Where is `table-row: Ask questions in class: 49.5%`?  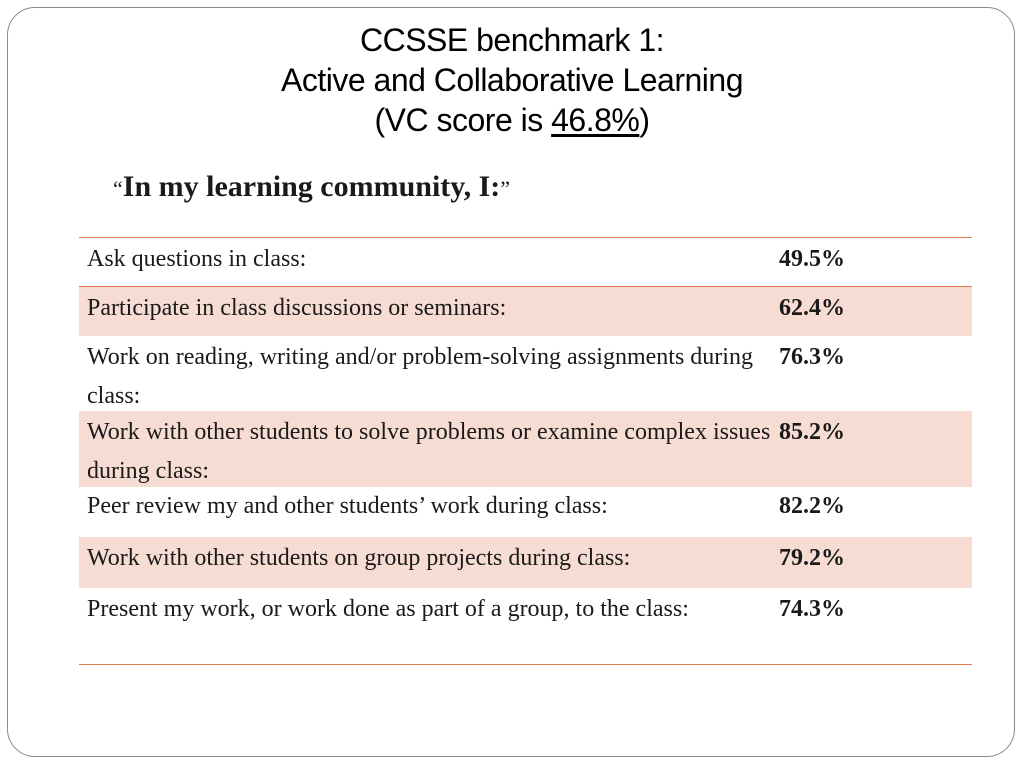
table-row: Ask questions in class: 49.5% is located at coordinates (525, 262).